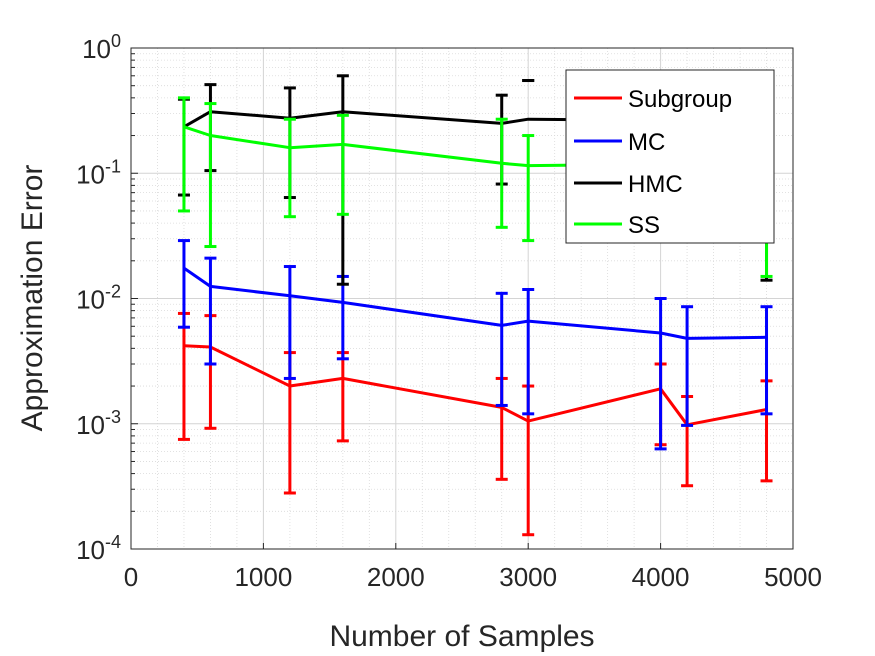 The width and height of the screenshot is (875, 656). What do you see at coordinates (461, 636) in the screenshot?
I see `x-axis-label: Number of Samples` at bounding box center [461, 636].